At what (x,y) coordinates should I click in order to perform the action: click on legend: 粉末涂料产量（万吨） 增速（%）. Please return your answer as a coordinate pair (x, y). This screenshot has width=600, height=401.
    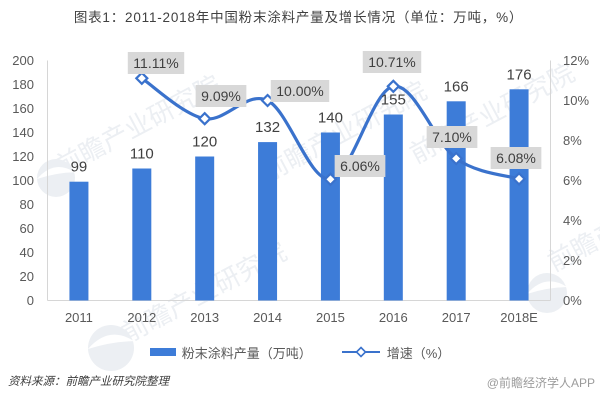
    Looking at the image, I should click on (300, 352).